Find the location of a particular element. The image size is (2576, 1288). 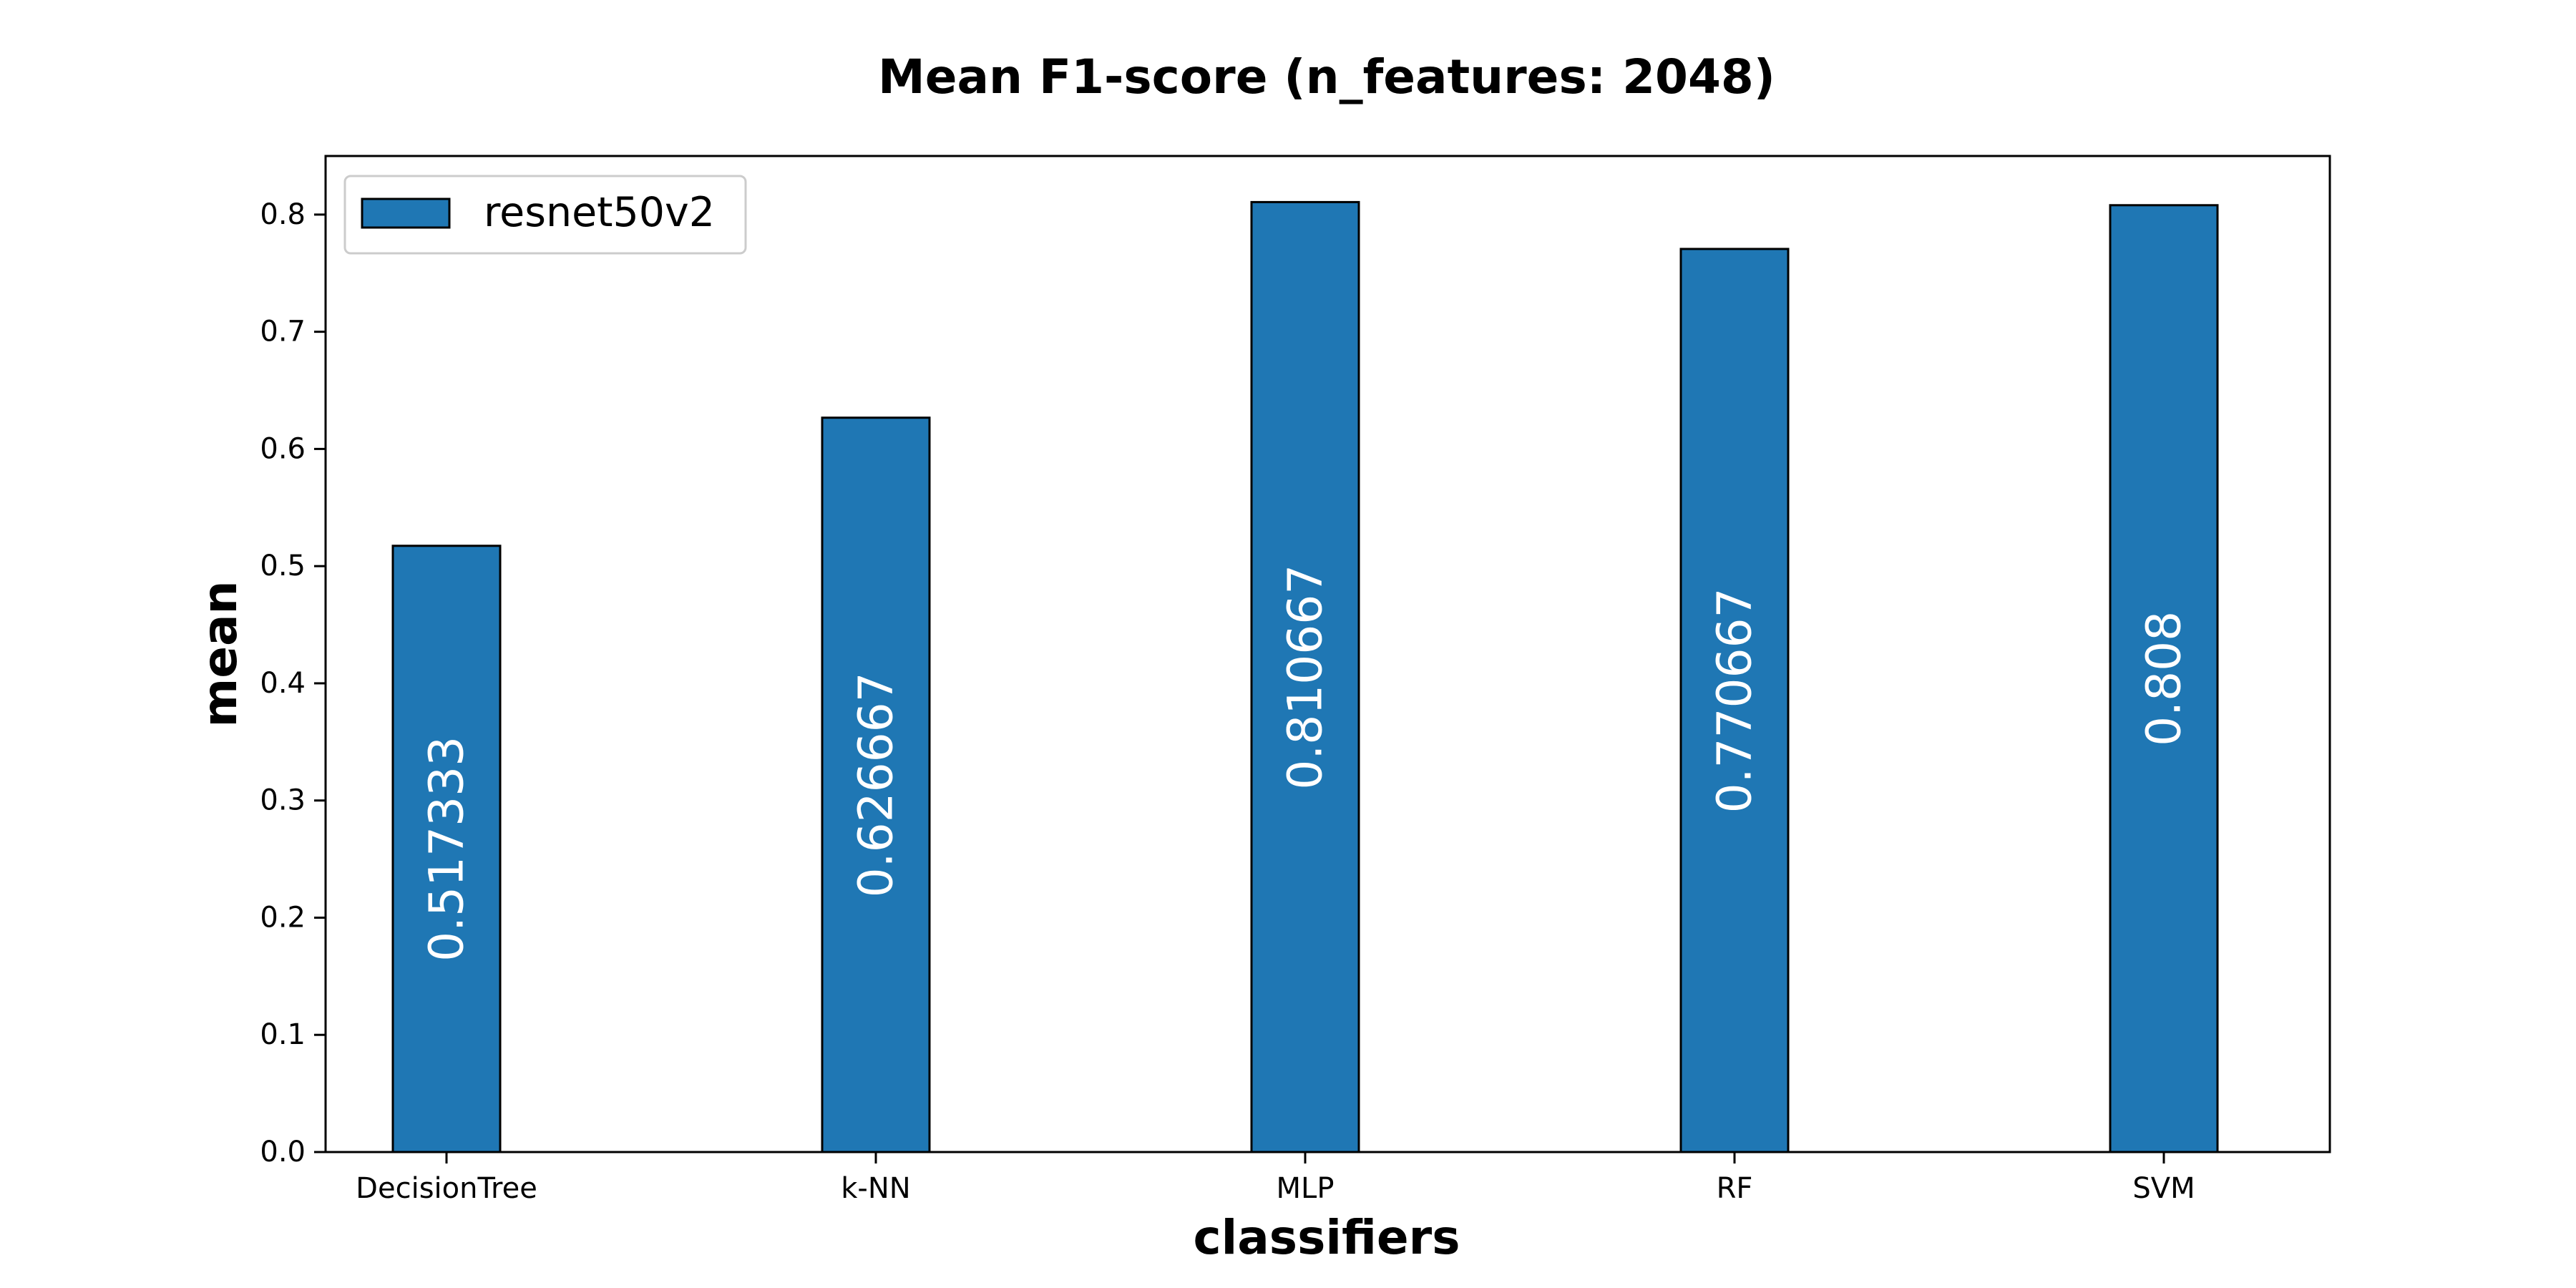

y-tick-label: 0.6 is located at coordinates (283, 448).